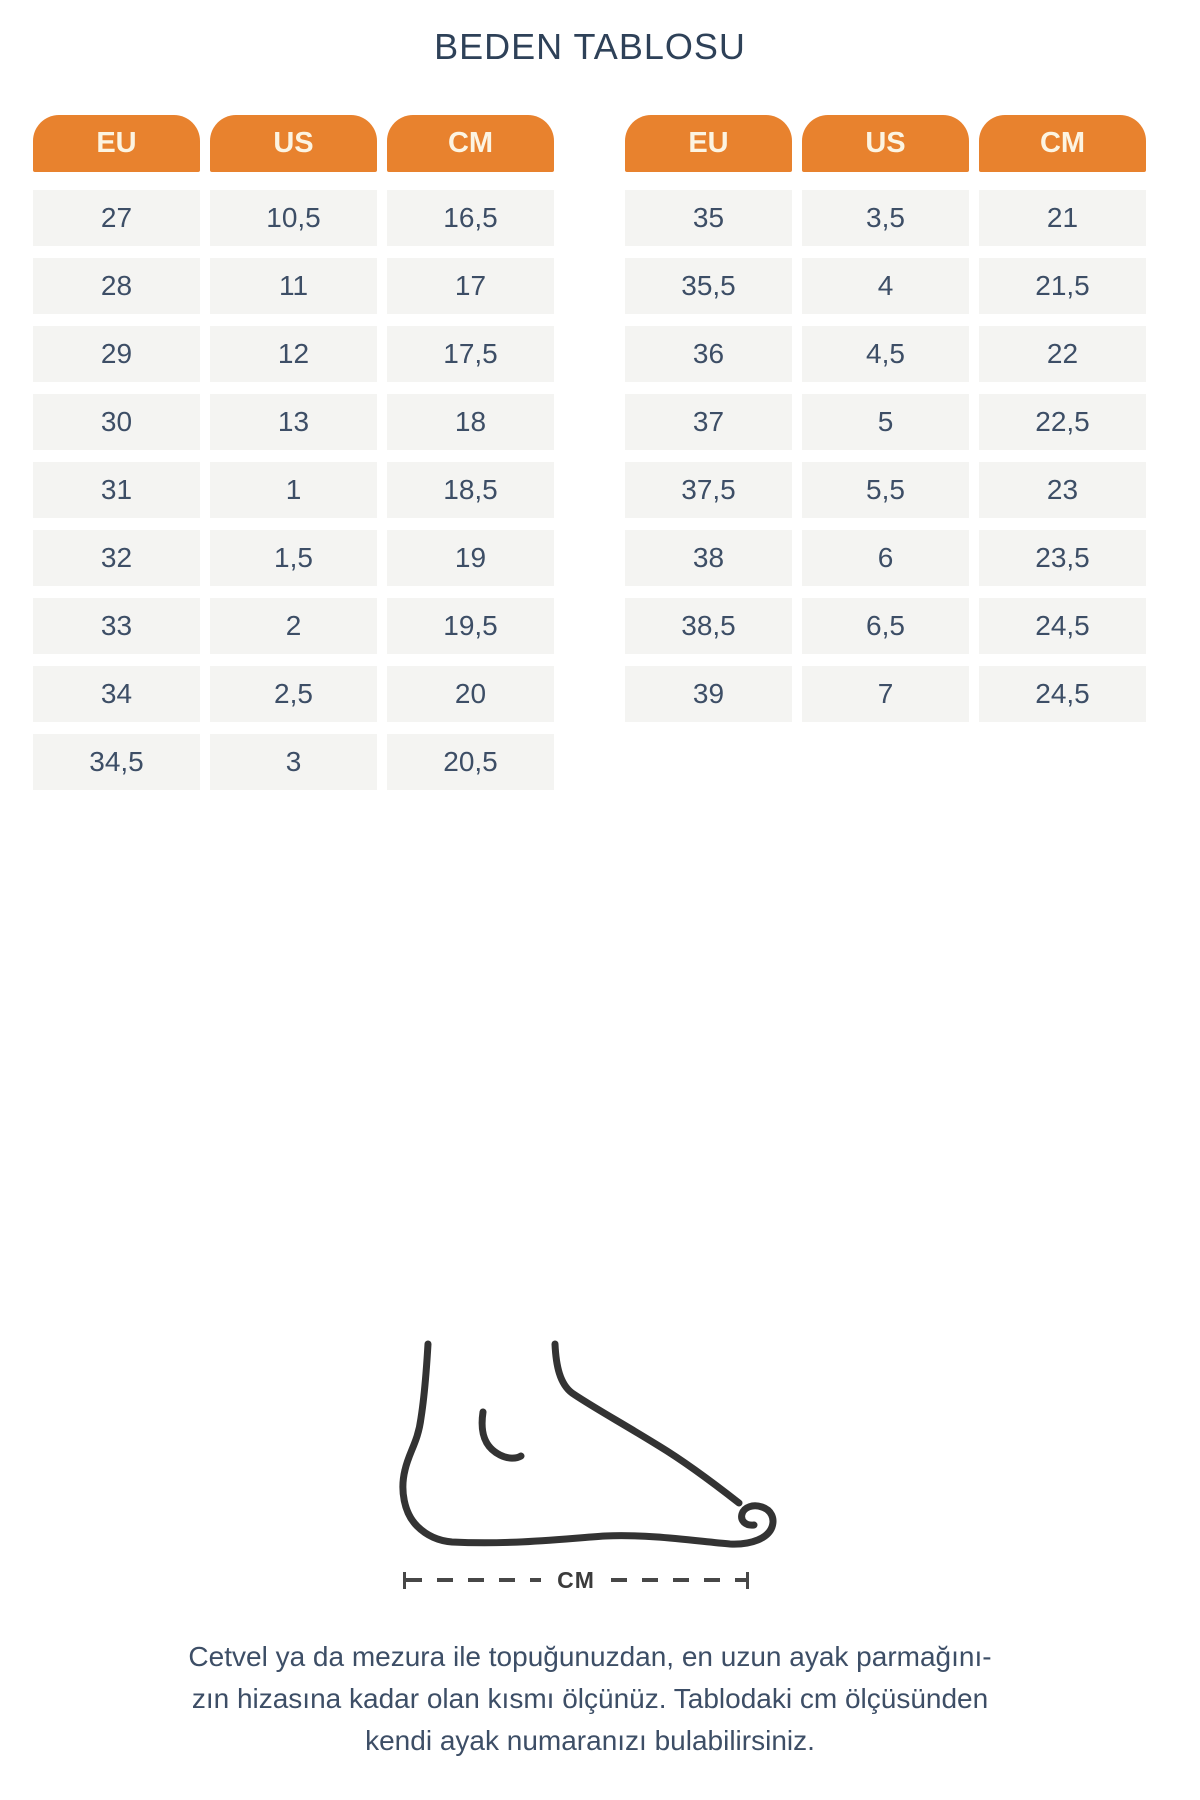 This screenshot has width=1200, height=1800. I want to click on measure-dashes-right, so click(678, 1580).